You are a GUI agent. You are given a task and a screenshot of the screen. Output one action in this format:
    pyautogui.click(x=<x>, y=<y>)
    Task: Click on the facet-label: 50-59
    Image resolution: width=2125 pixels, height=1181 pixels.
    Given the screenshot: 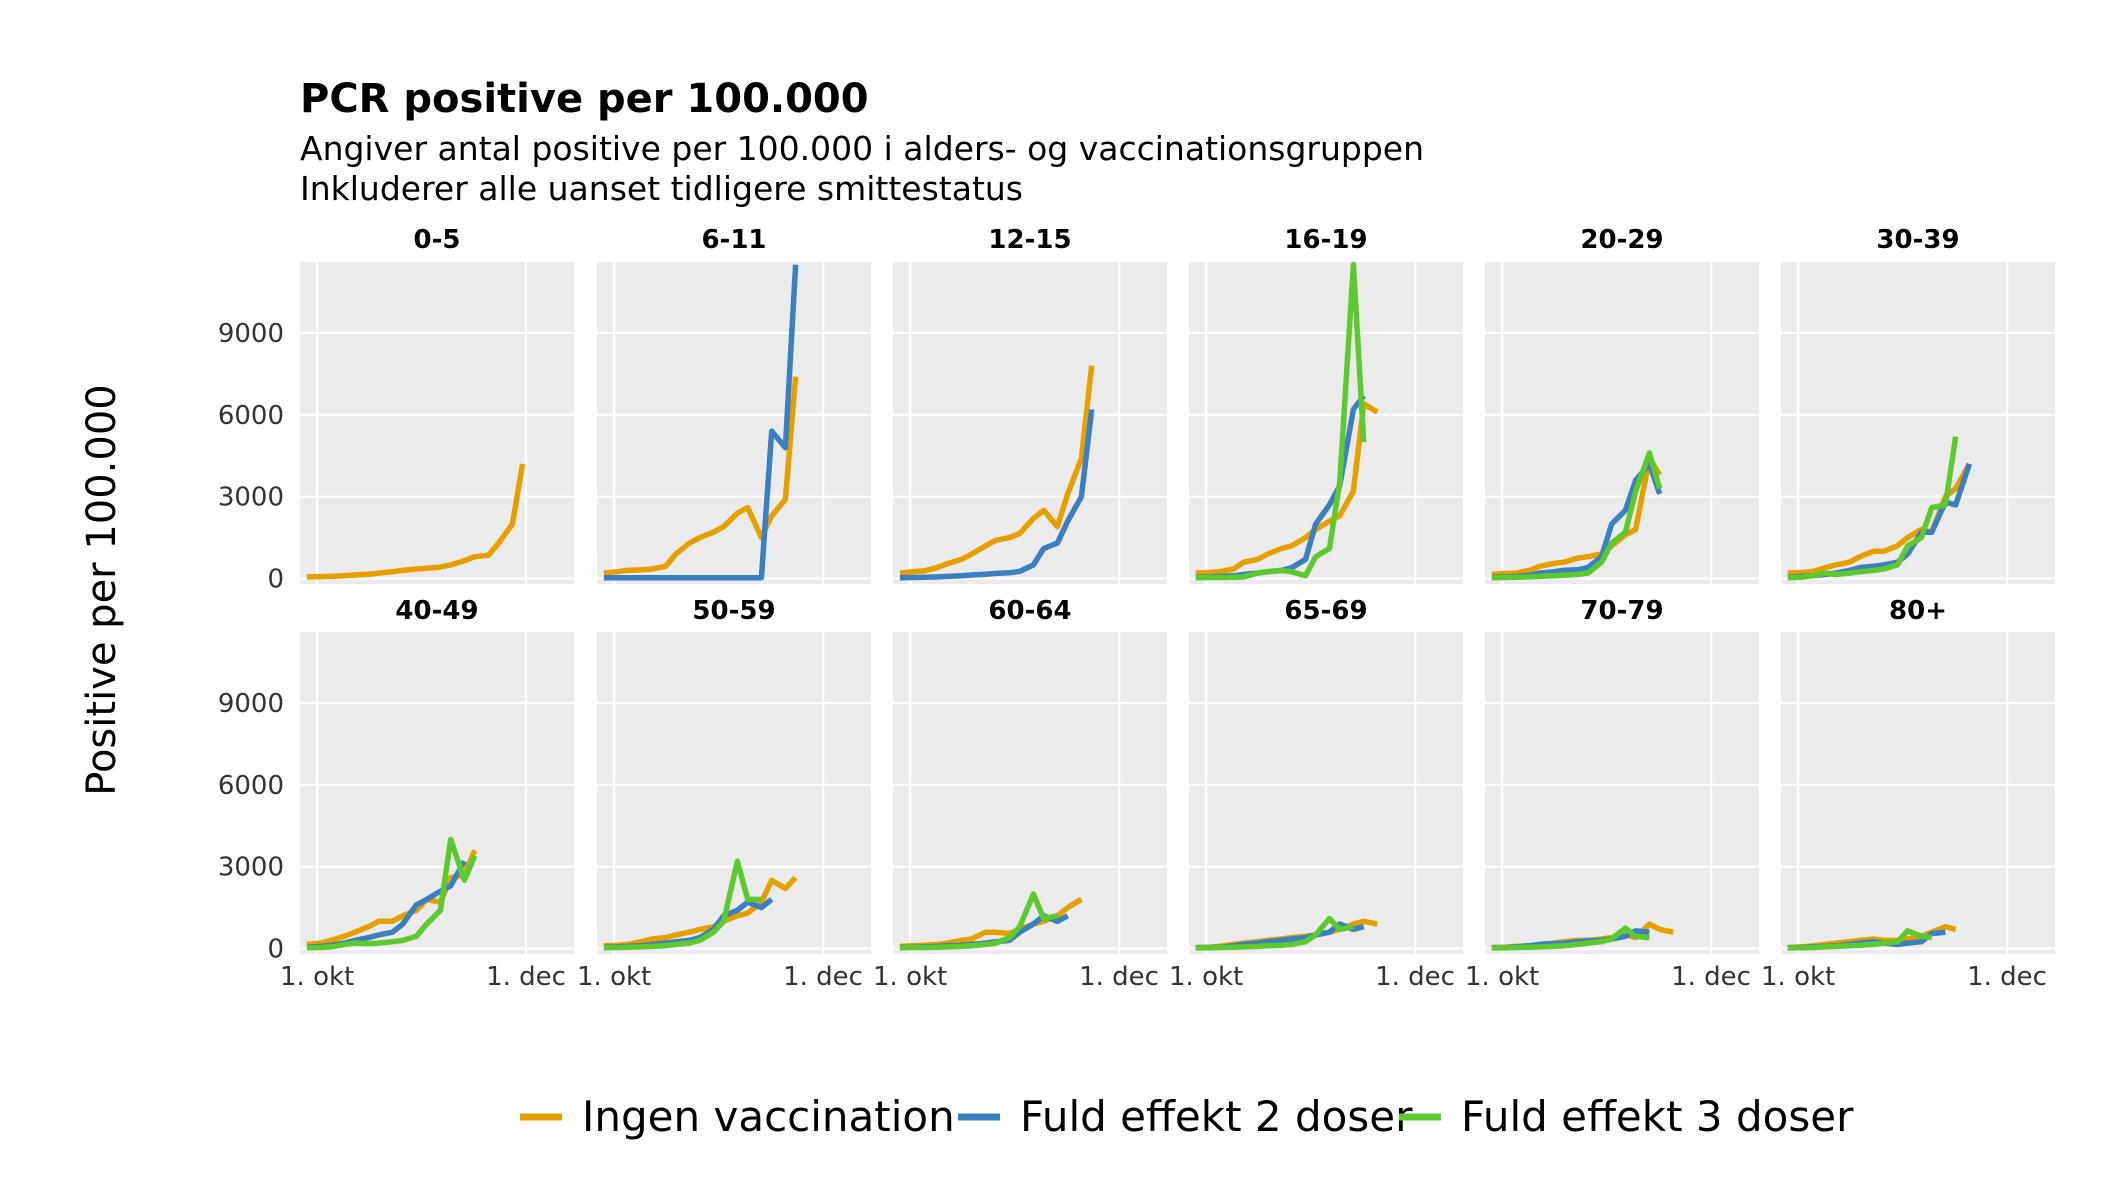 What is the action you would take?
    pyautogui.click(x=733, y=611)
    